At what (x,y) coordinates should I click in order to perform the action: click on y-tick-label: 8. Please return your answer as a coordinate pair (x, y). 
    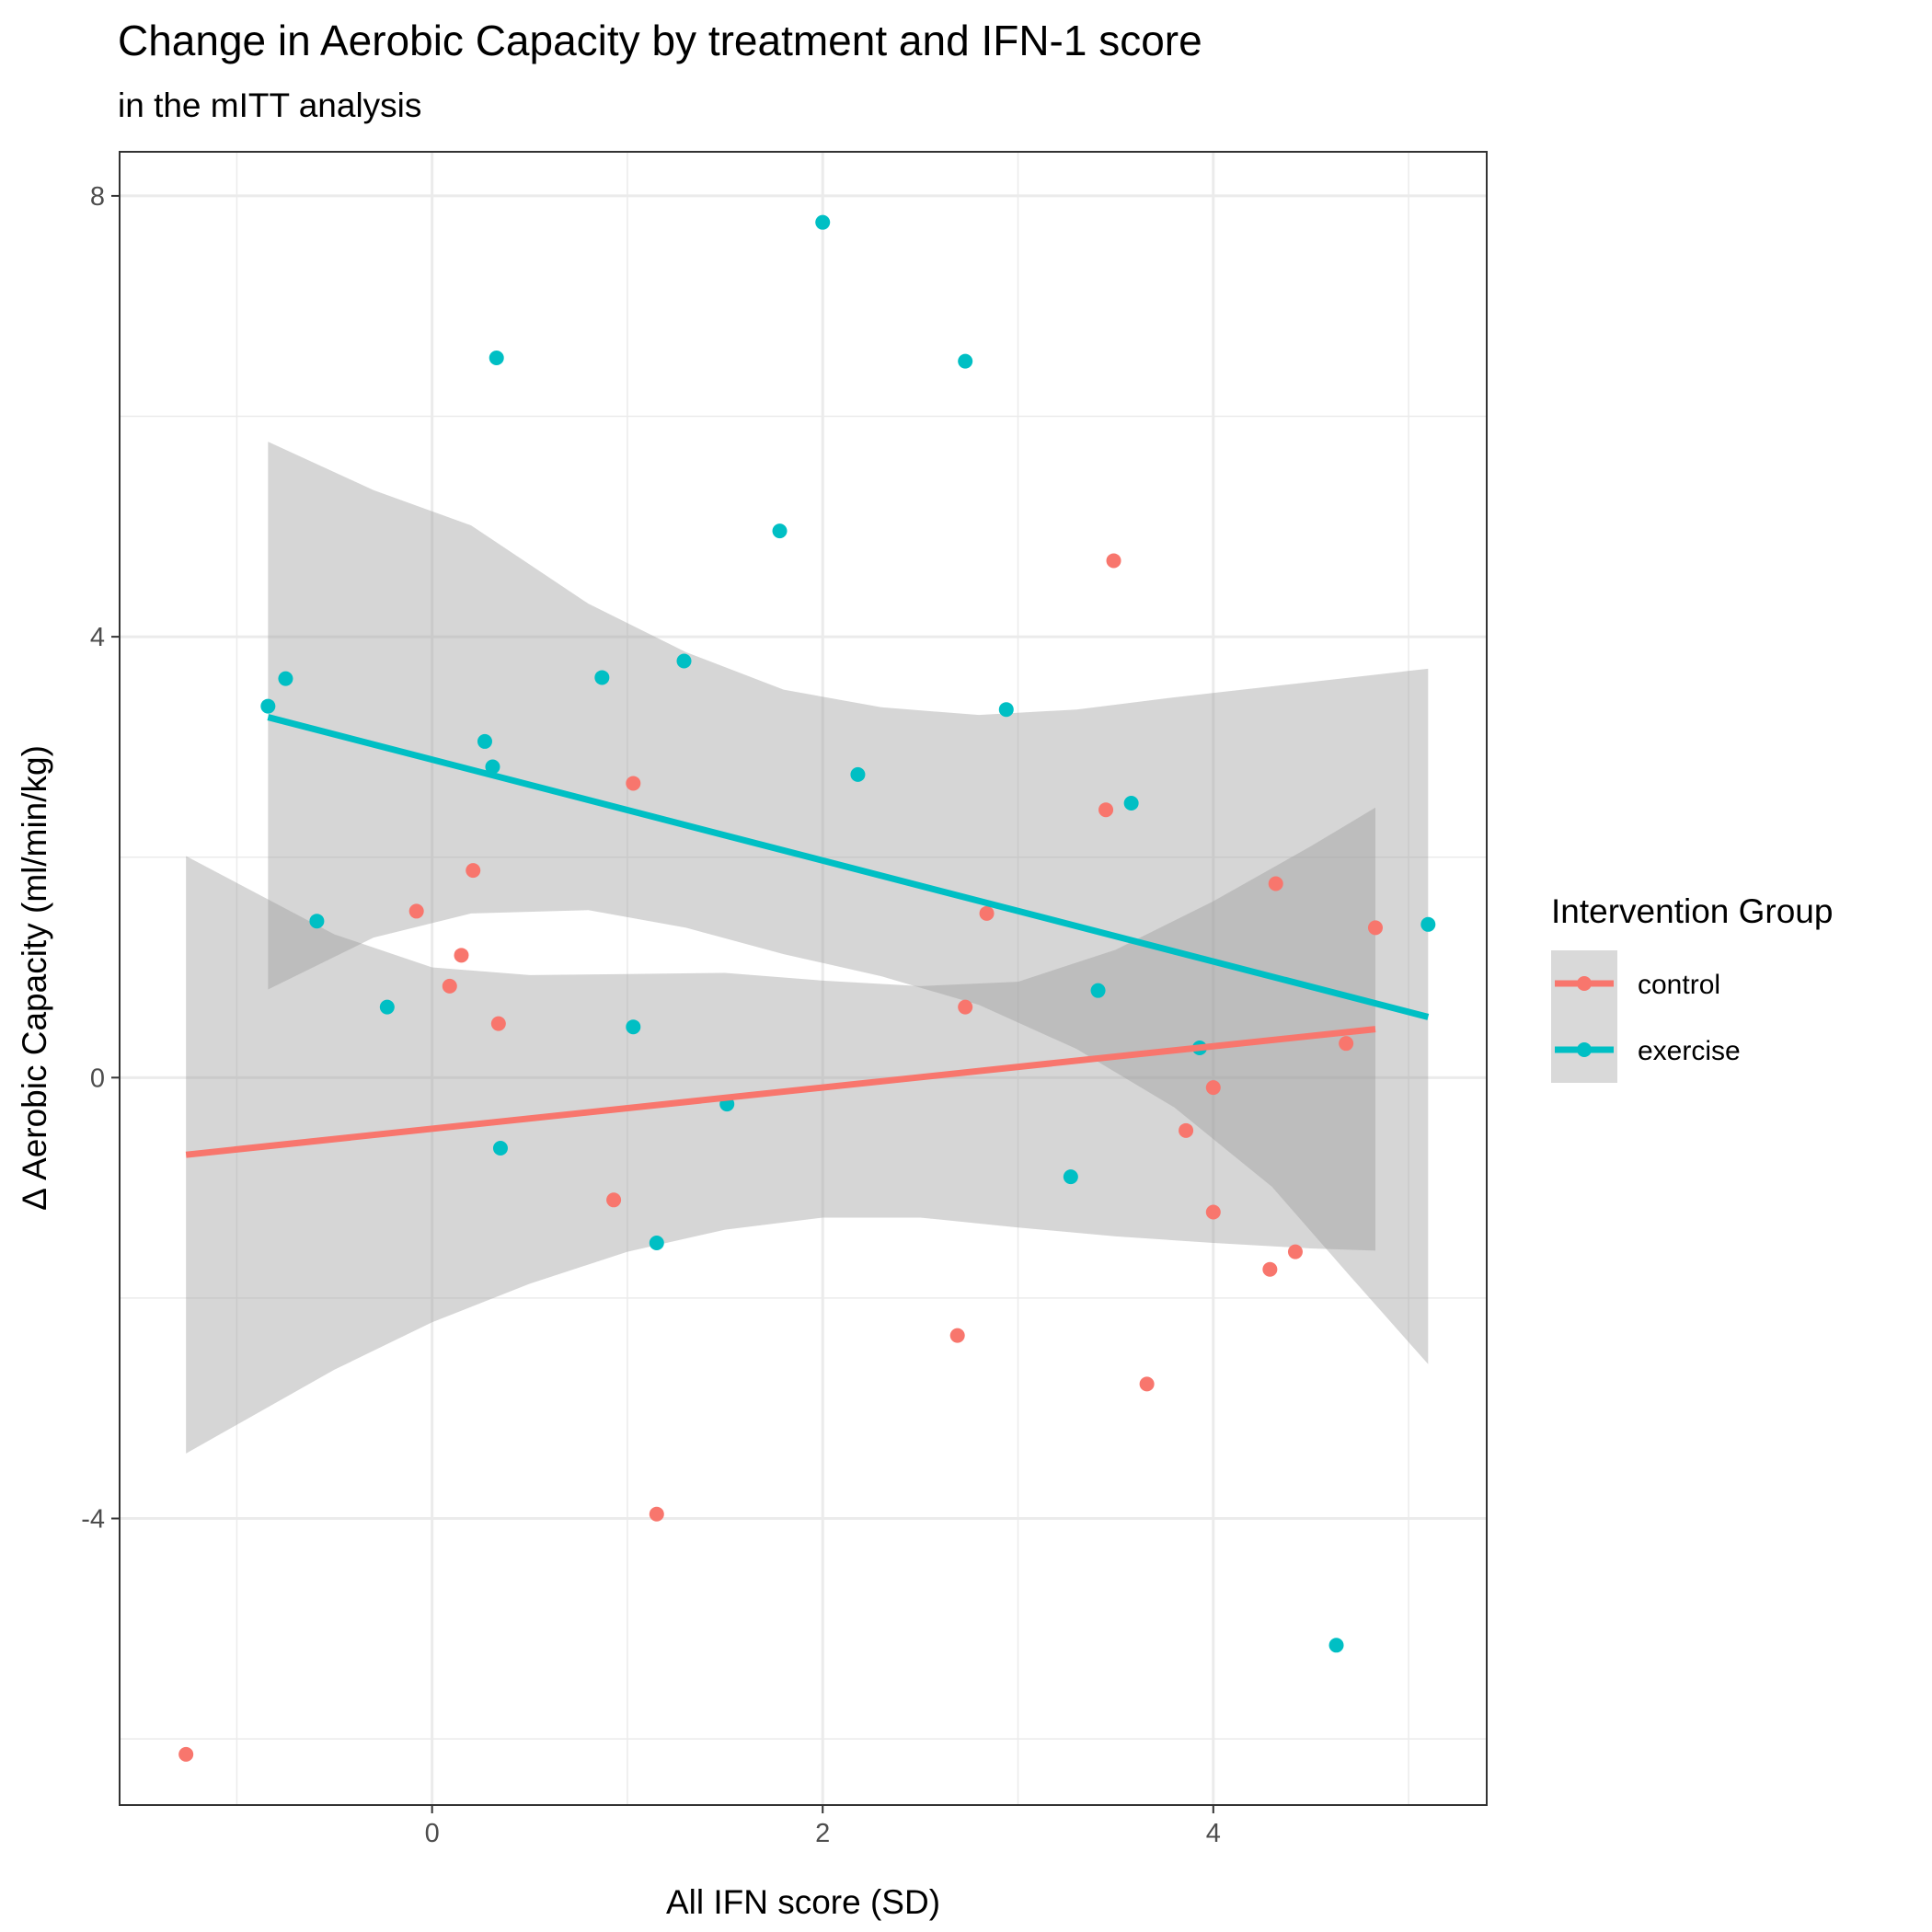
    Looking at the image, I should click on (97, 197).